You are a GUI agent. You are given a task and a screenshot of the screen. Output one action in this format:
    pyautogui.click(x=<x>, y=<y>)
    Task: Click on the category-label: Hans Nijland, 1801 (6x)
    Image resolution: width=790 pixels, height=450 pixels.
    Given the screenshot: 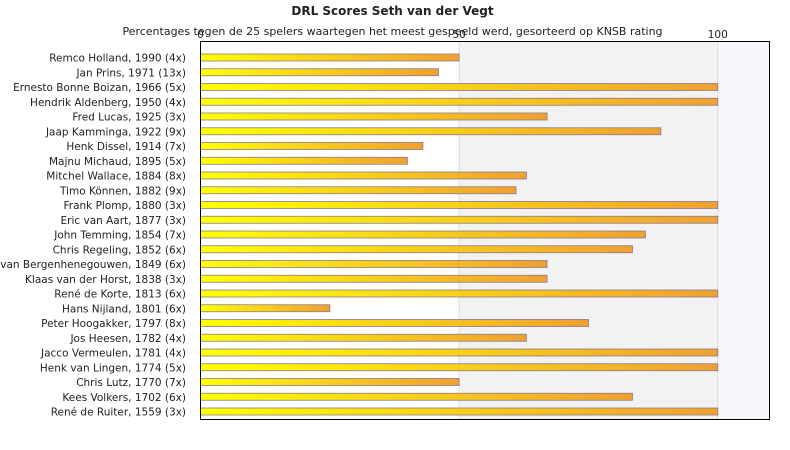 What is the action you would take?
    pyautogui.click(x=124, y=309)
    